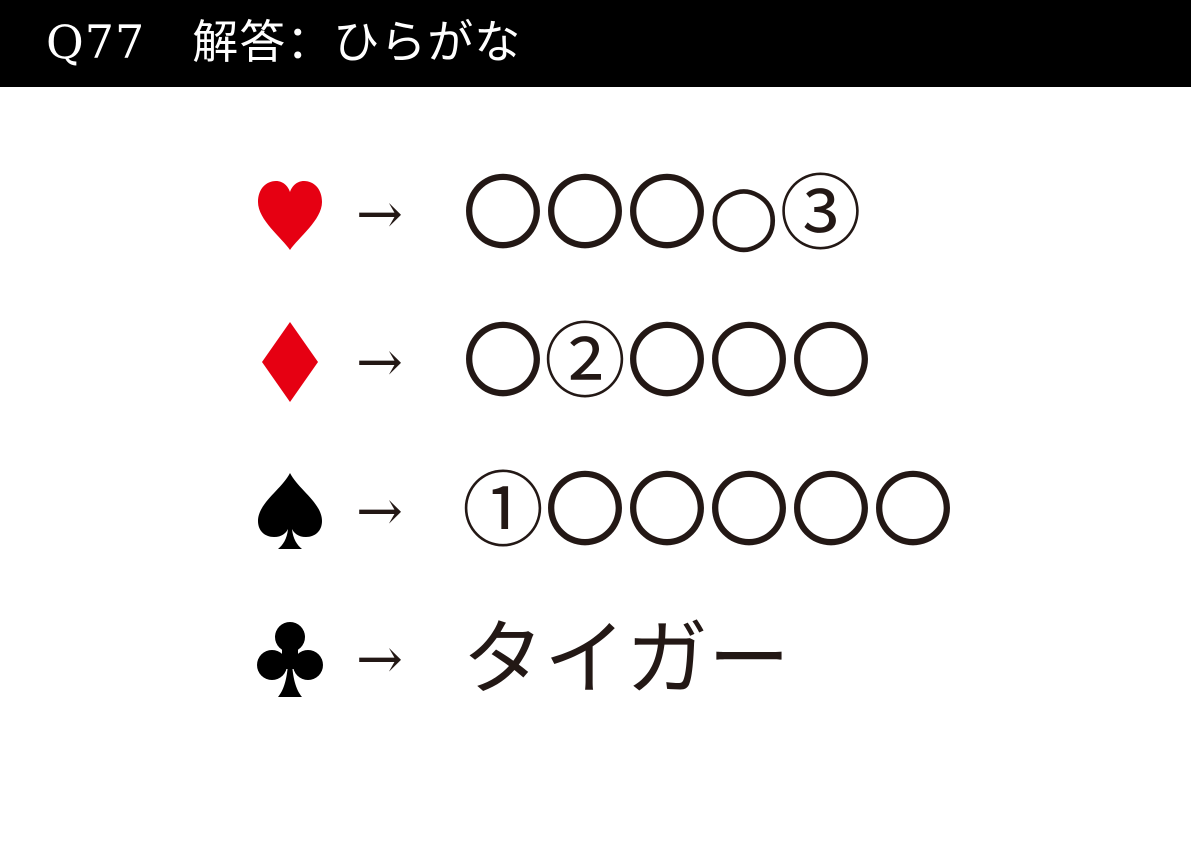 This screenshot has height=842, width=1191. I want to click on answer-row-diamond: → 〇②〇〇〇, so click(595, 363).